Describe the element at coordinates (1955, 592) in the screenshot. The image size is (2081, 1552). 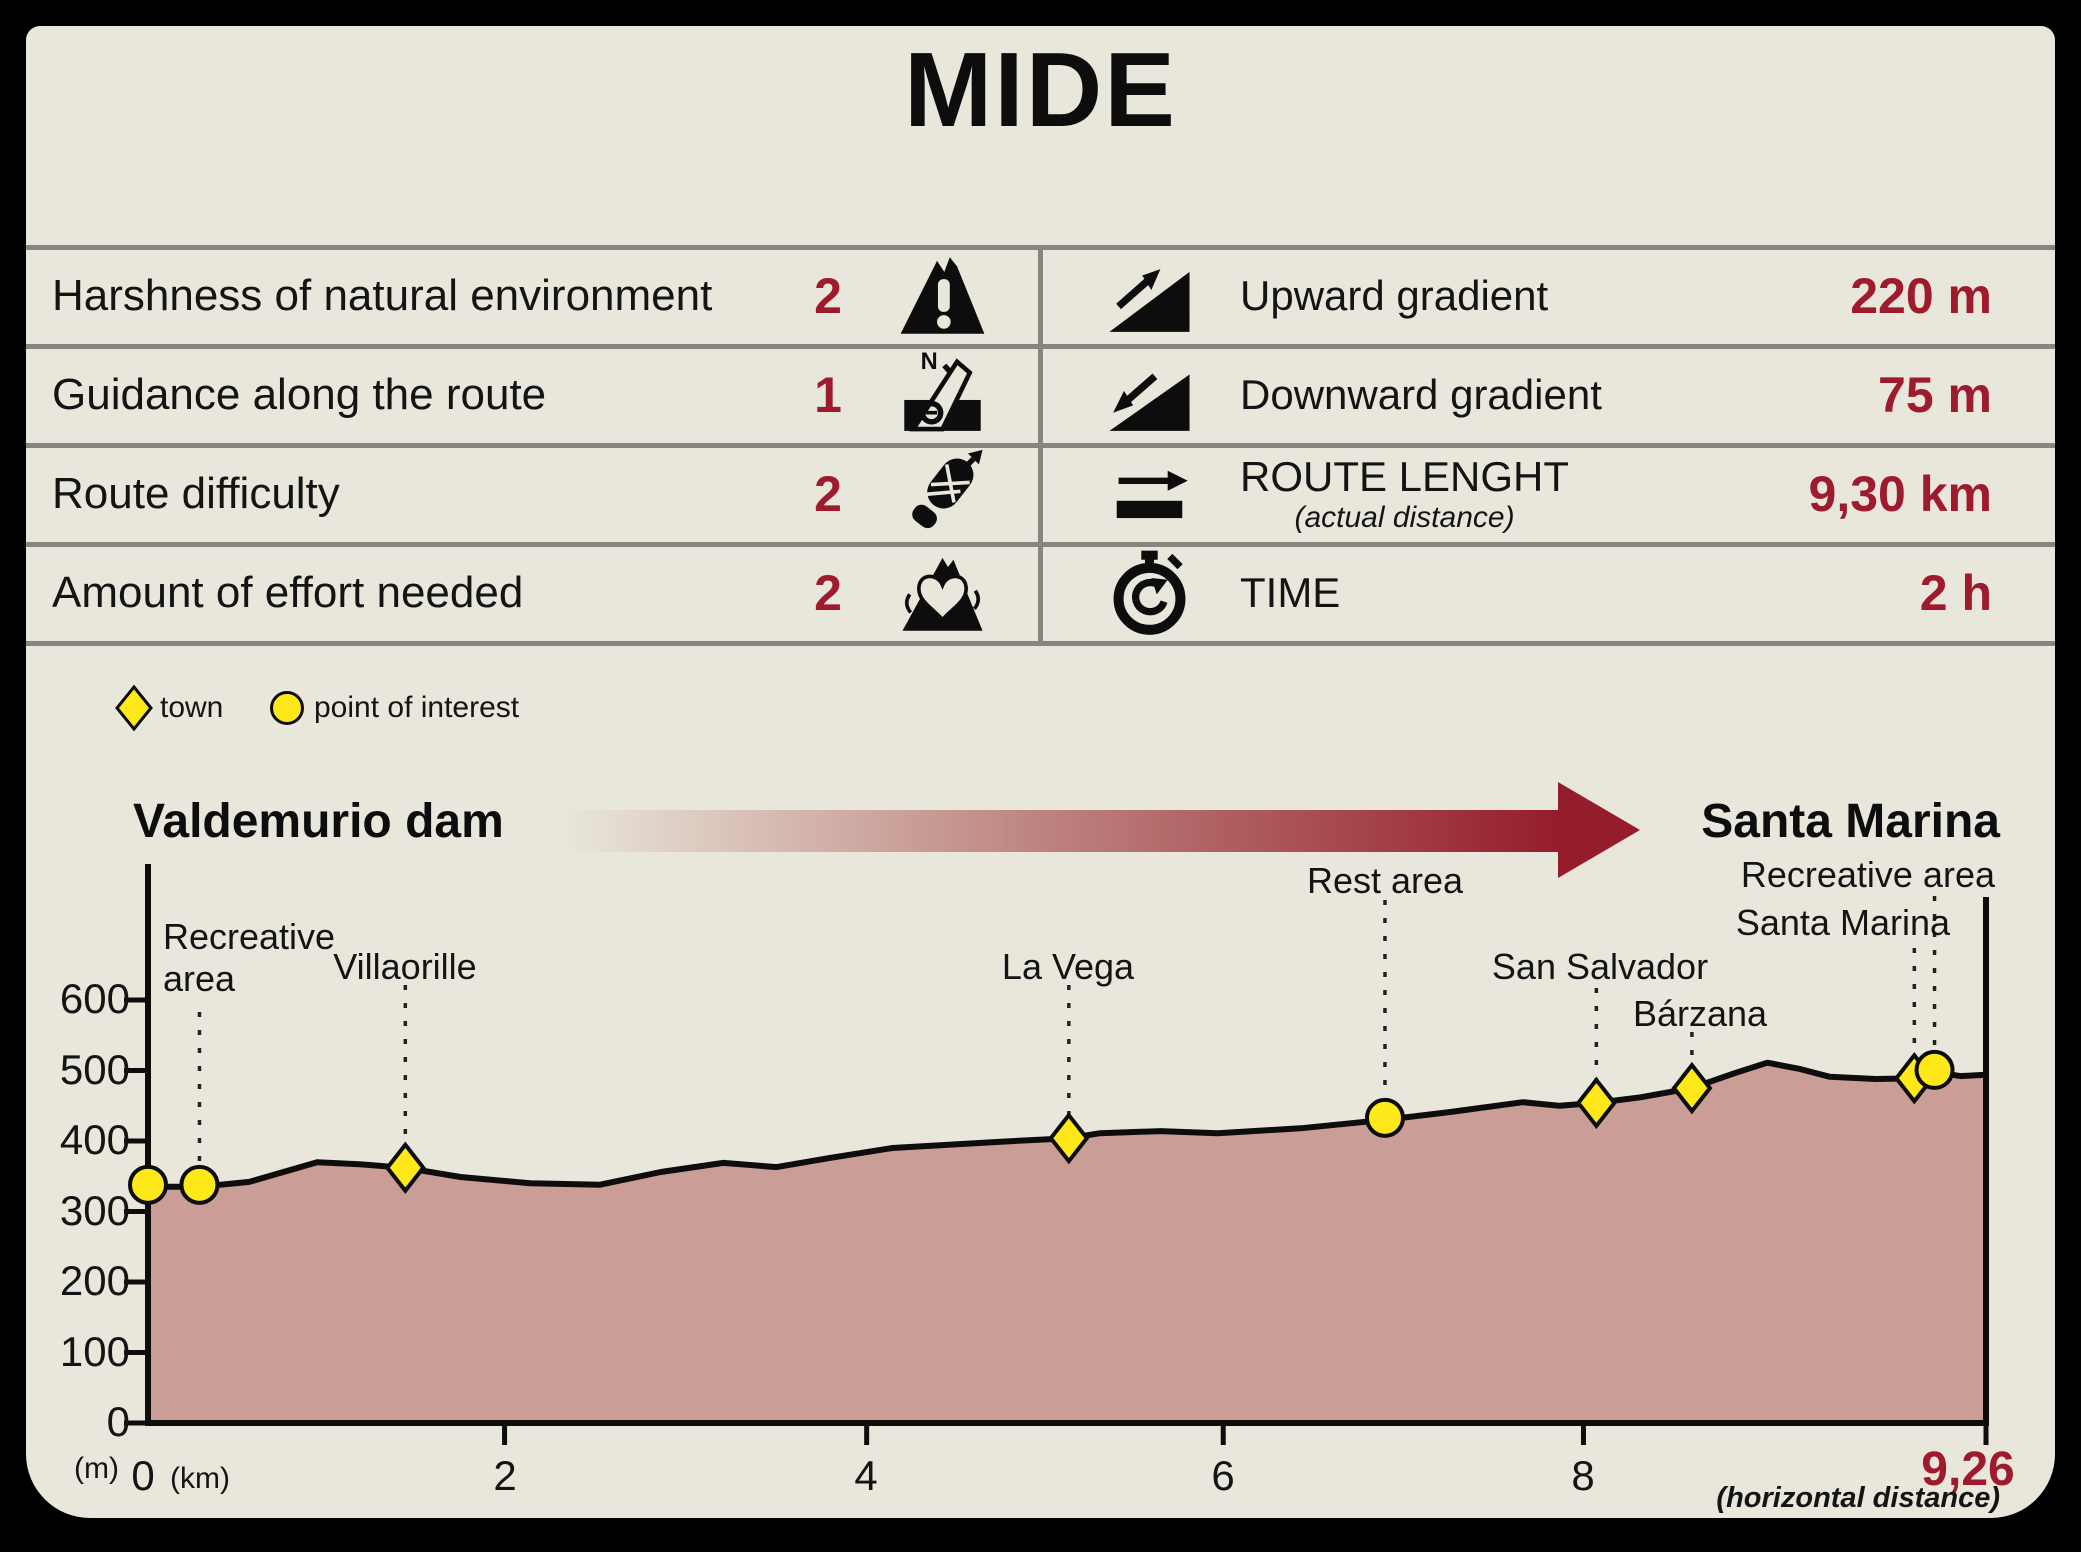
I see `metric-value: 2 h` at that location.